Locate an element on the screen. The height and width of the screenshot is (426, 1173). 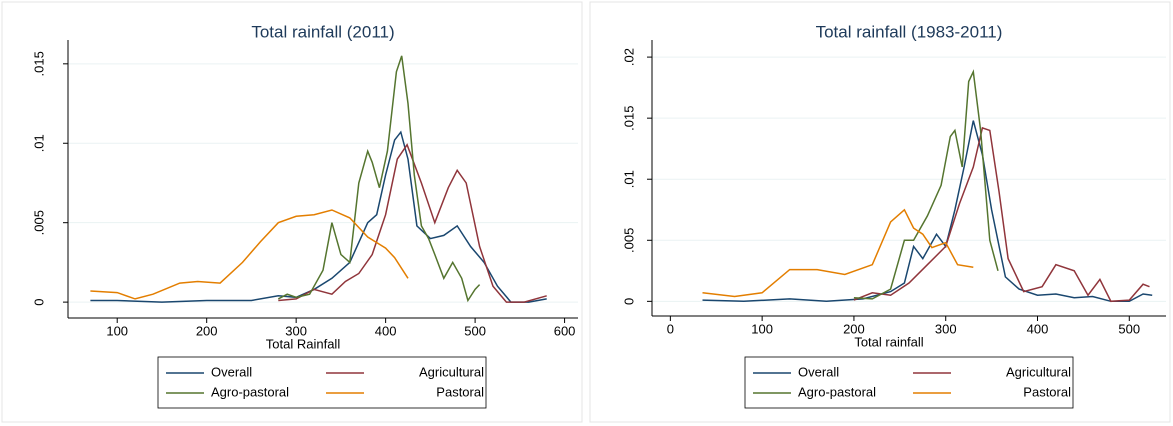
x-tick-label: 600 is located at coordinates (565, 330).